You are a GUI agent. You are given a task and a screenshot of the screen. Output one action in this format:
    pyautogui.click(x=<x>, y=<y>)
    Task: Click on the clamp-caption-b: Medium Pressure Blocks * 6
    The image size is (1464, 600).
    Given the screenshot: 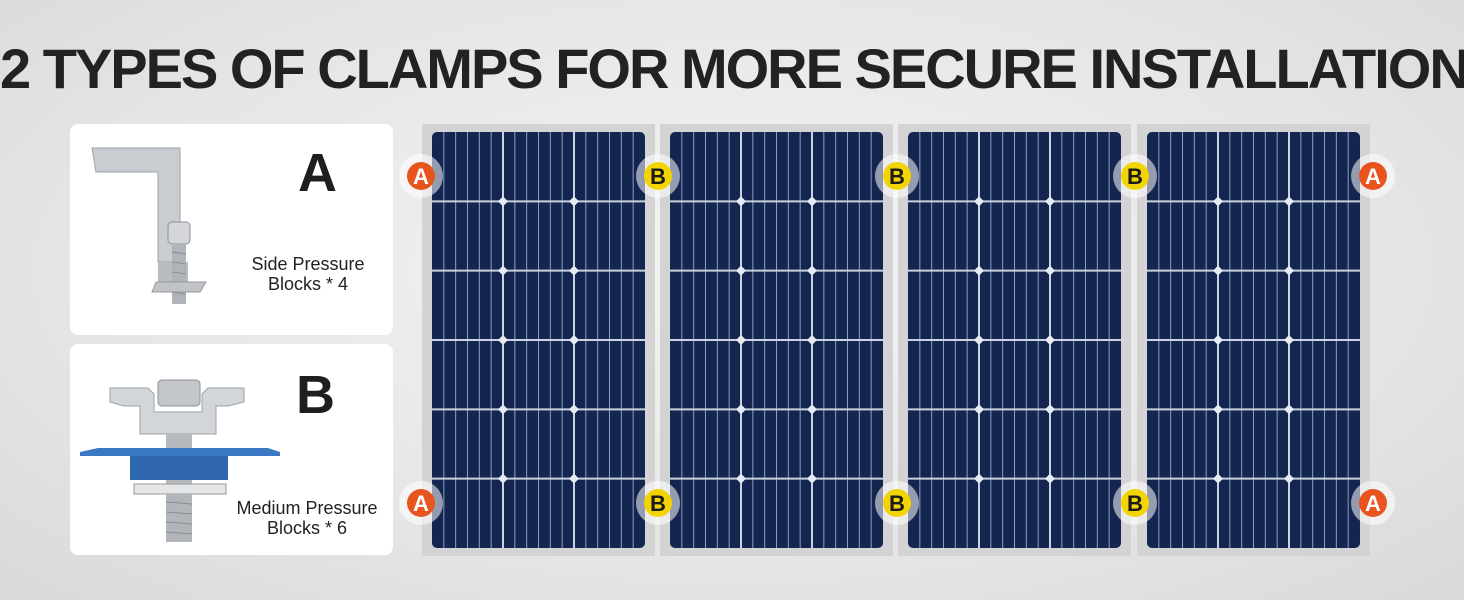 What is the action you would take?
    pyautogui.click(x=307, y=518)
    